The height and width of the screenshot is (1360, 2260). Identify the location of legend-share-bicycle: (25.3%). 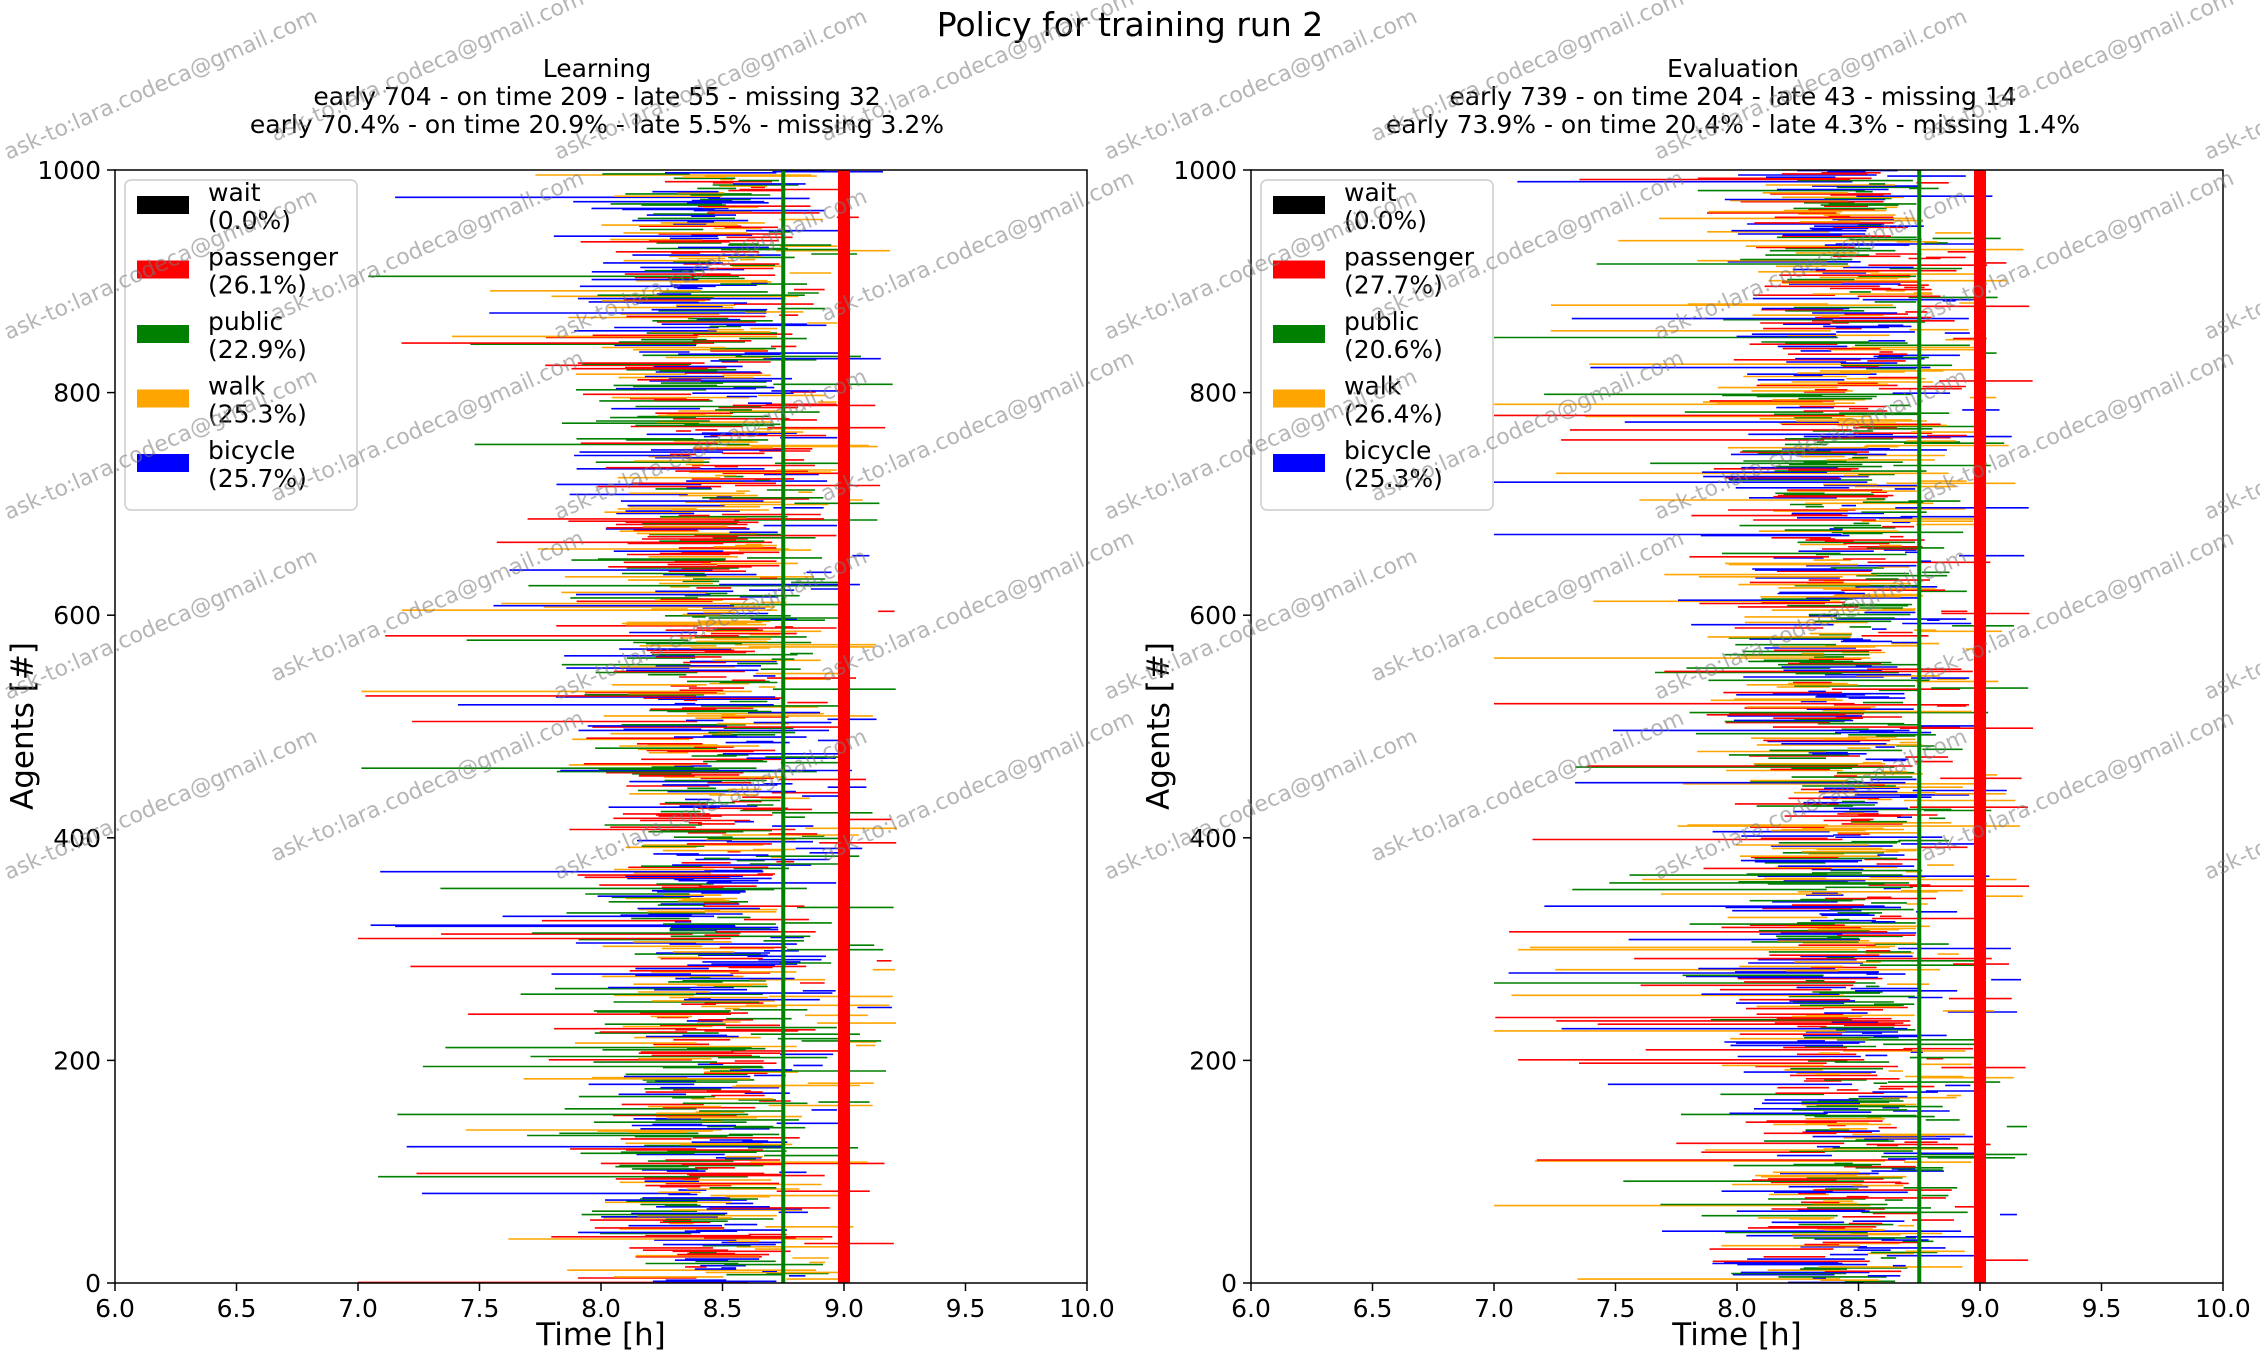
(1393, 478).